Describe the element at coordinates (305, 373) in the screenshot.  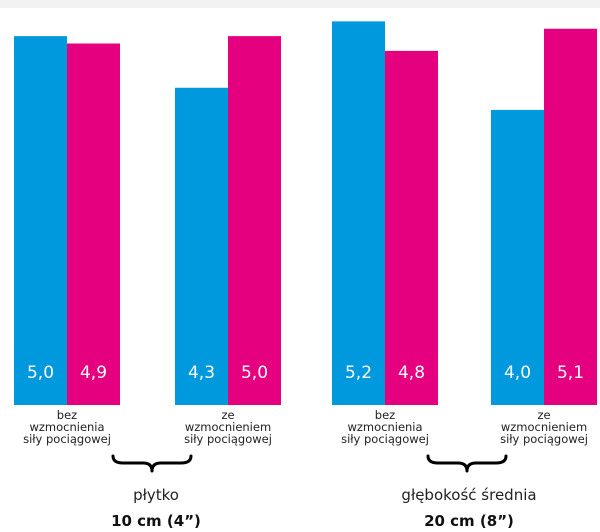
I see `value-labels-layer: 5,0 4,3 5,2 4,0 4,9 5,0 4,8 5,1` at that location.